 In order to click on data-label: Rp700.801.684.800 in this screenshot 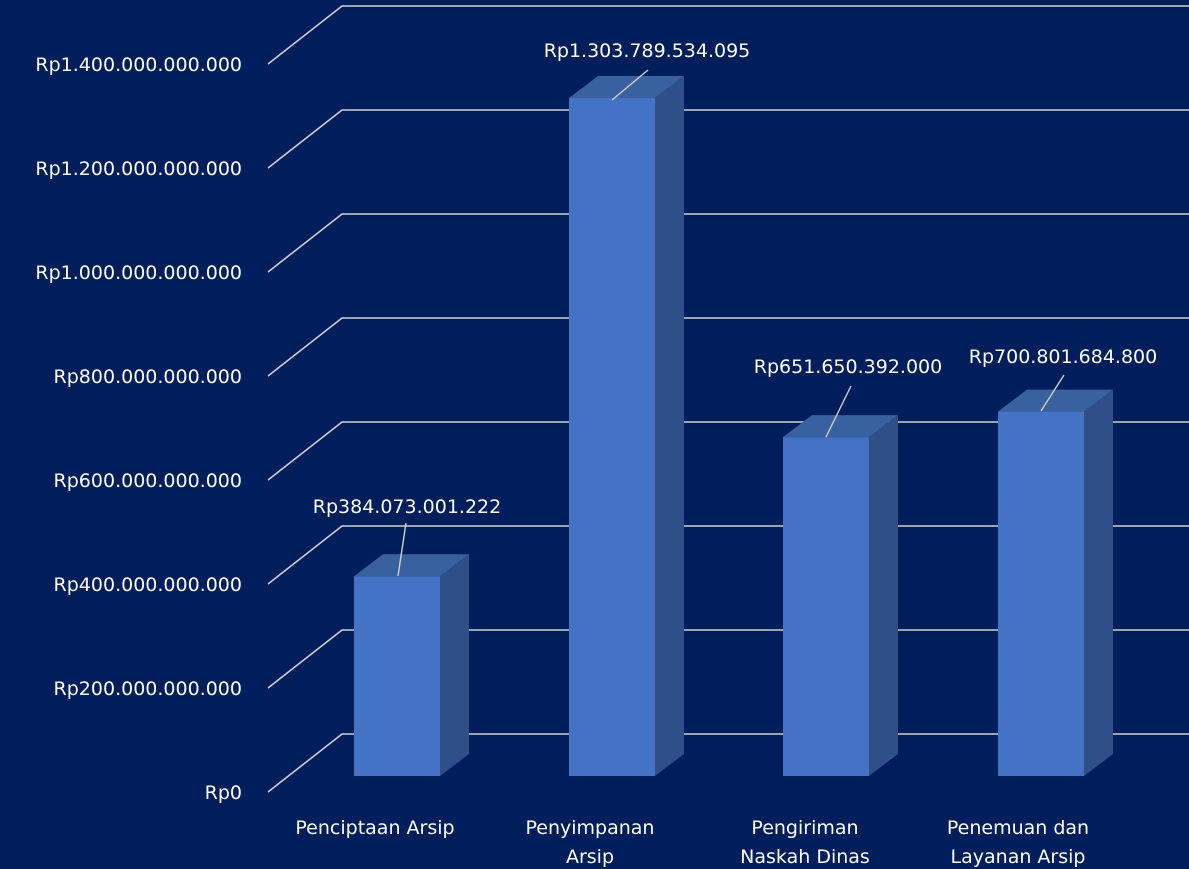, I will do `click(1063, 357)`.